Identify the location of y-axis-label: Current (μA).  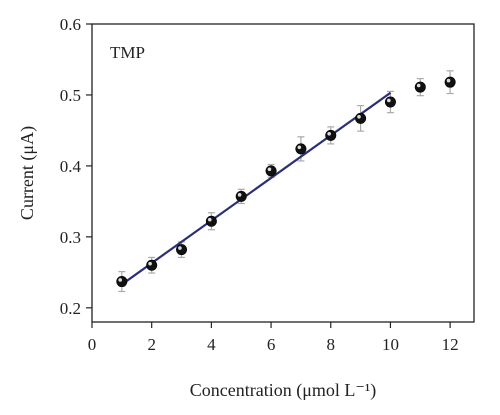
(27, 173).